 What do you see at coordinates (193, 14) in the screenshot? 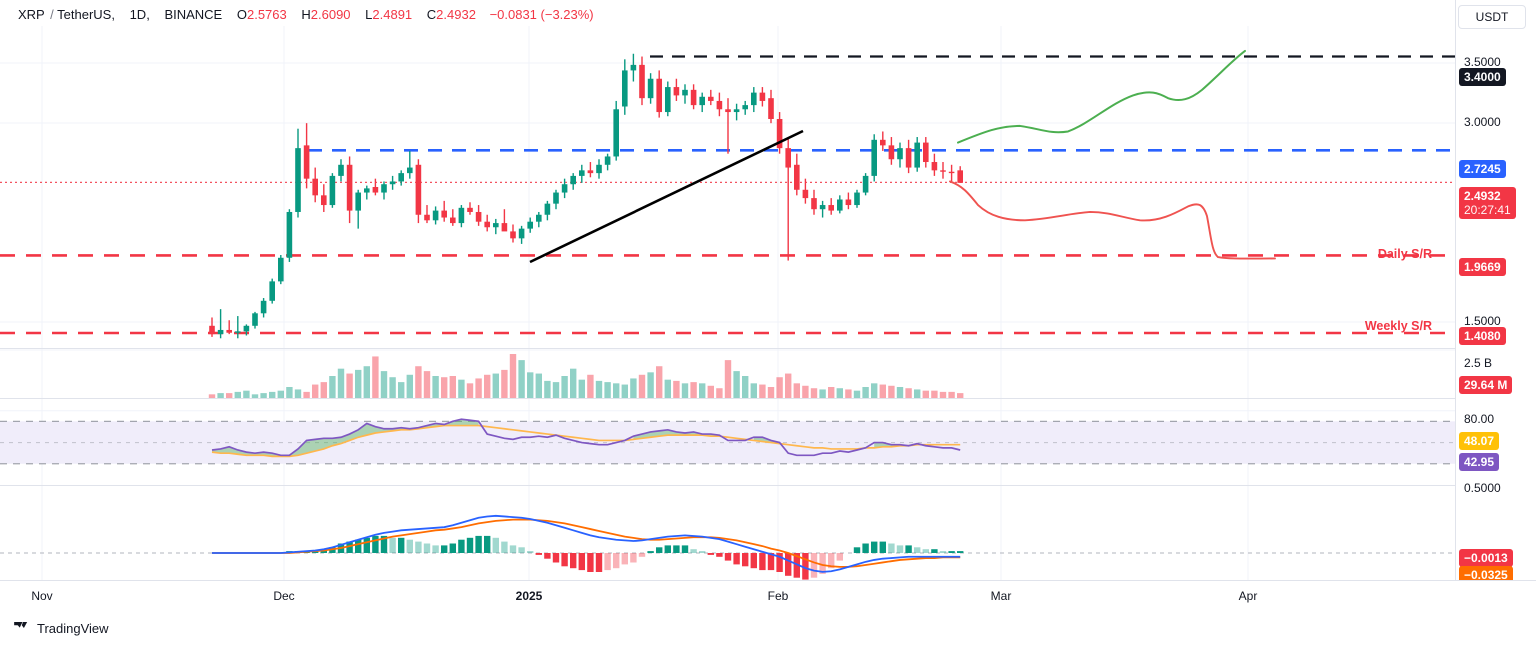
I see `chart-exchange: BINANCE` at bounding box center [193, 14].